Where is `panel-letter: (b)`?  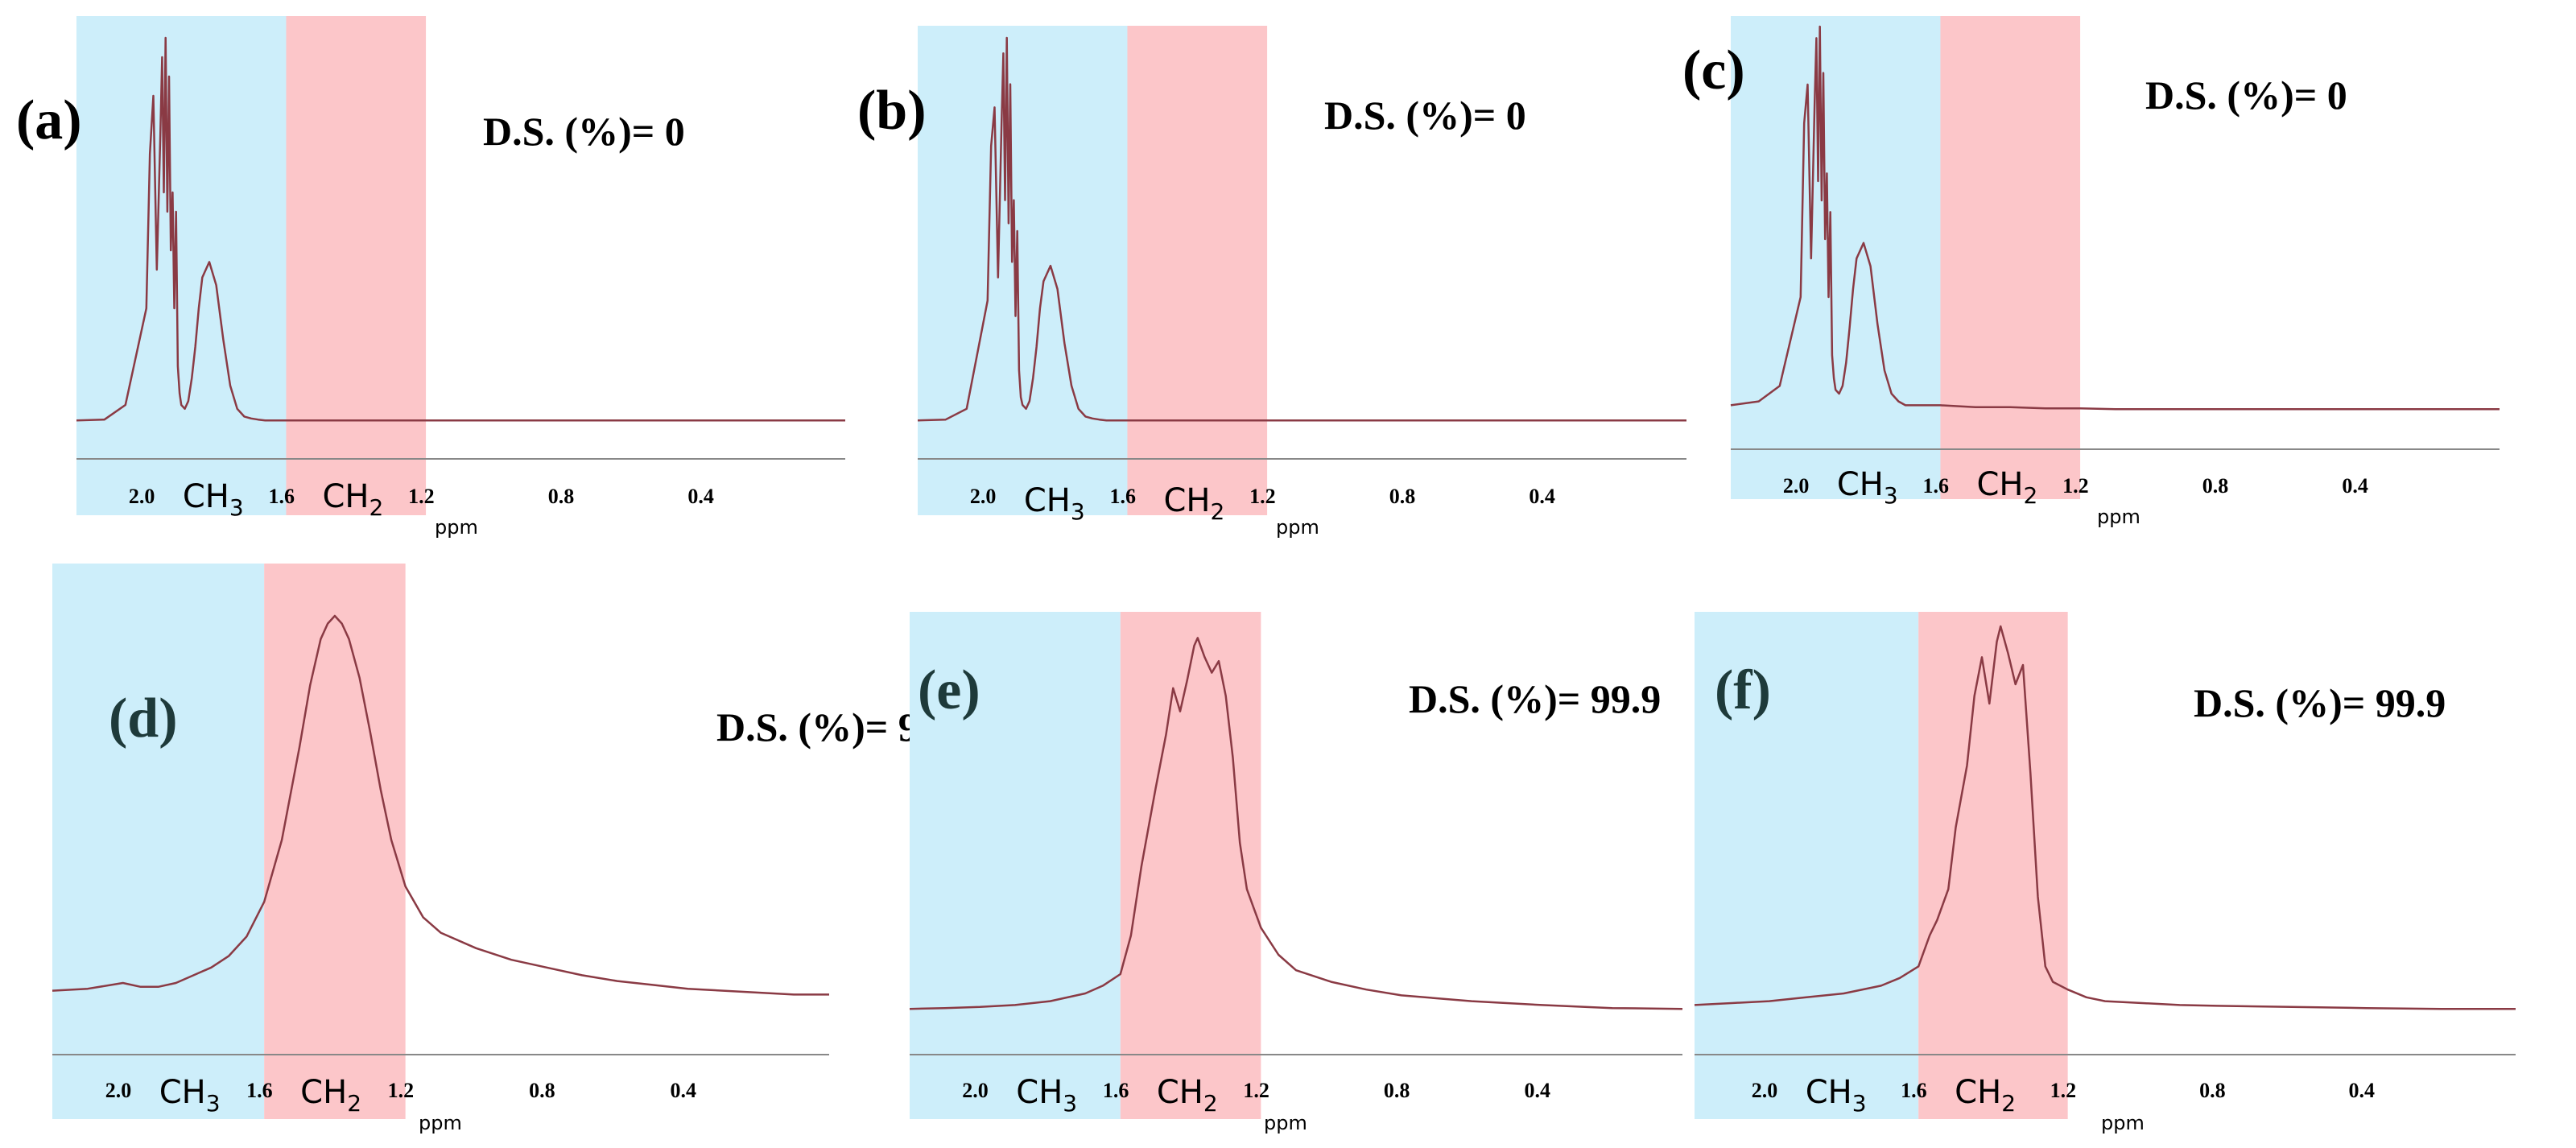 panel-letter: (b) is located at coordinates (892, 111).